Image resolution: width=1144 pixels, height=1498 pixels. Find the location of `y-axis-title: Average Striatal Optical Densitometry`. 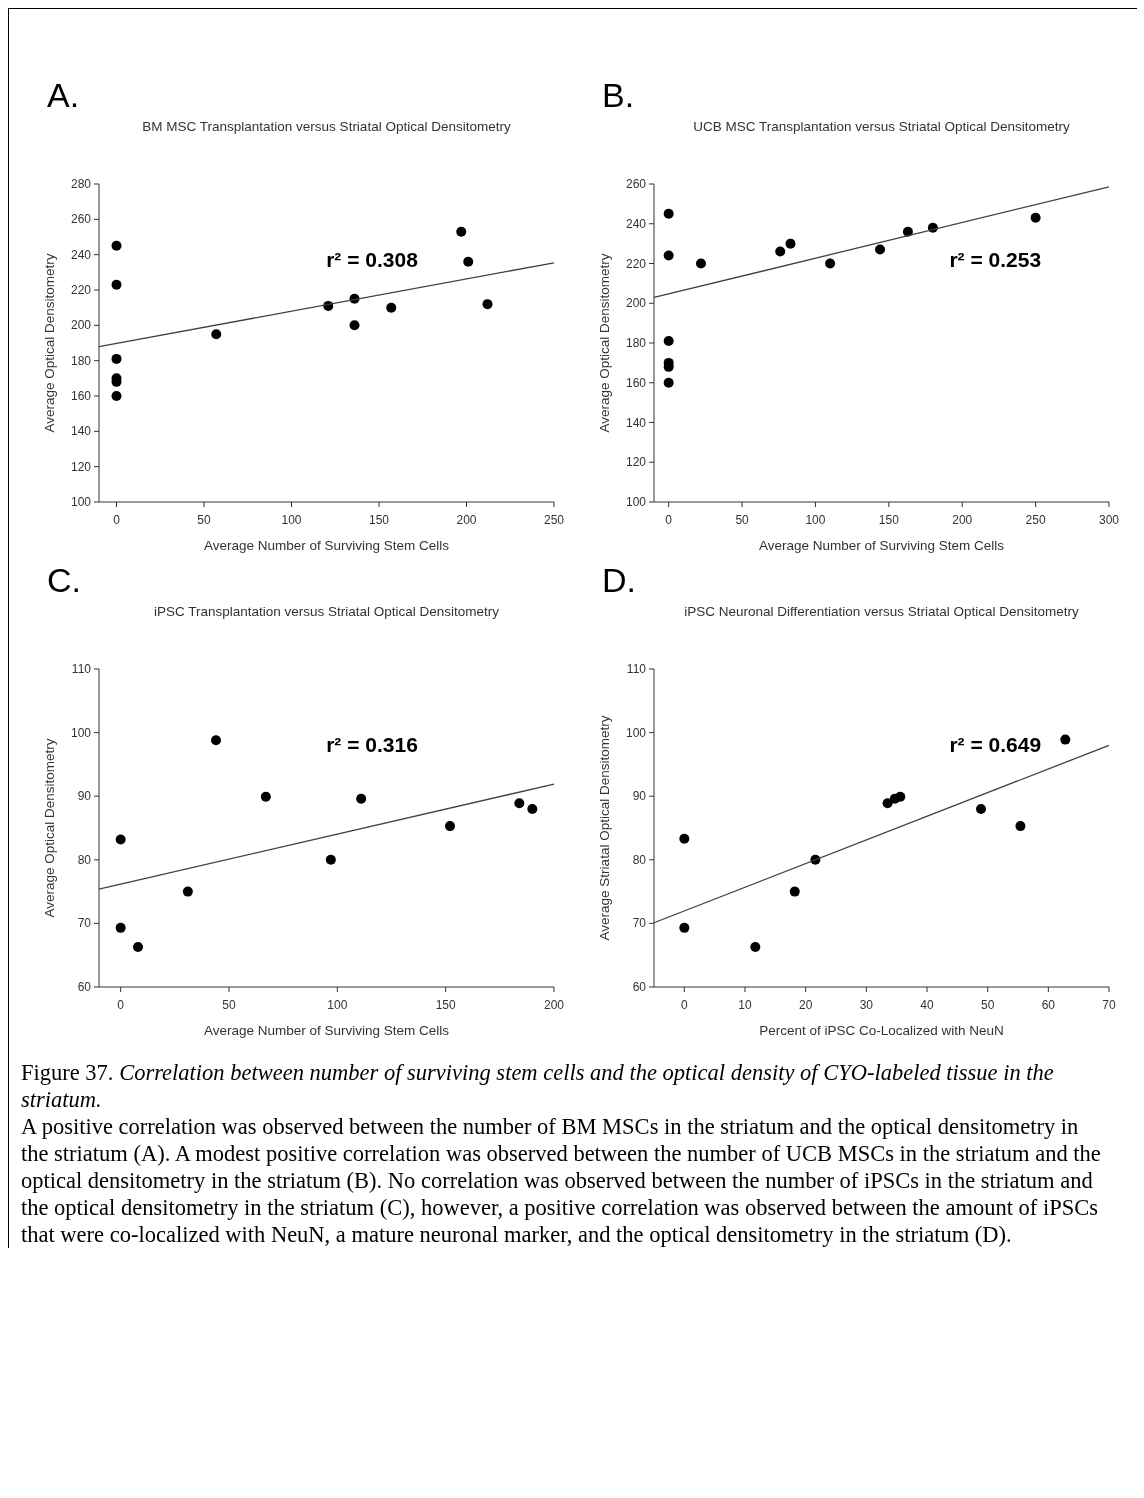

y-axis-title: Average Striatal Optical Densitometry is located at coordinates (604, 828).